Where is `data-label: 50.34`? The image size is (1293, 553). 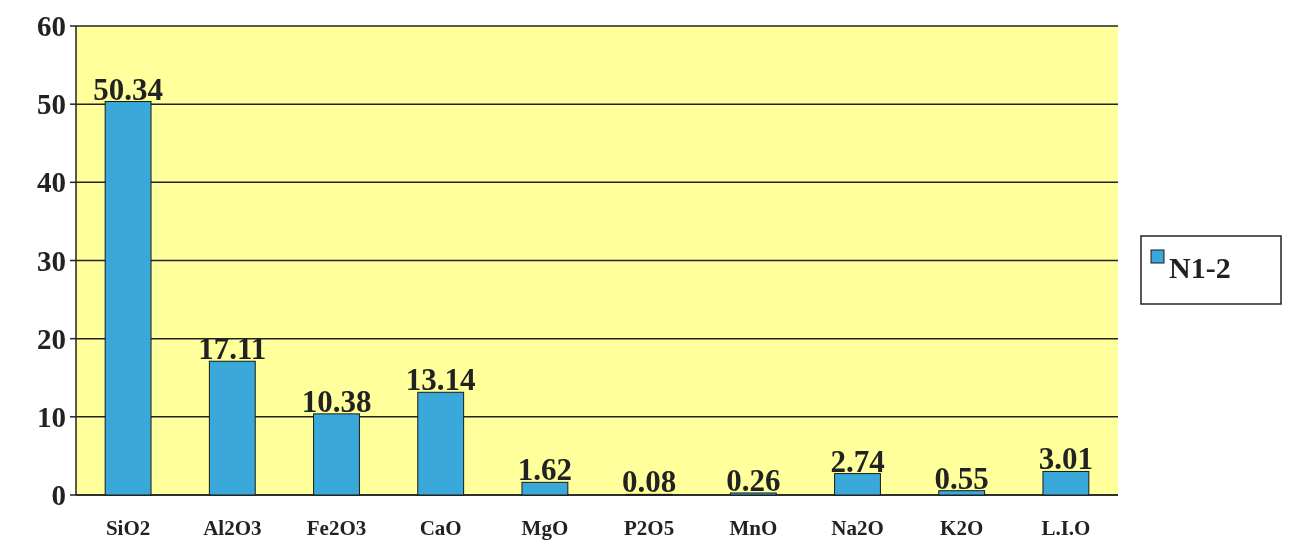 data-label: 50.34 is located at coordinates (128, 89).